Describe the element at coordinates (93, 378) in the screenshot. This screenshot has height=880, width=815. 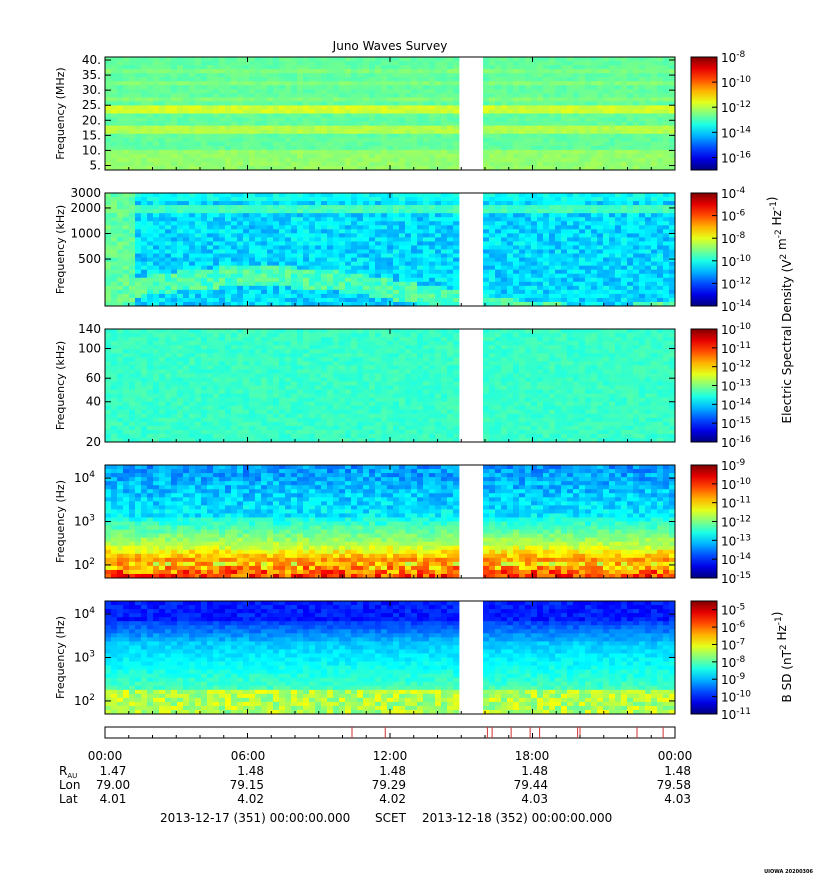
I see `y-tick-label: 60` at that location.